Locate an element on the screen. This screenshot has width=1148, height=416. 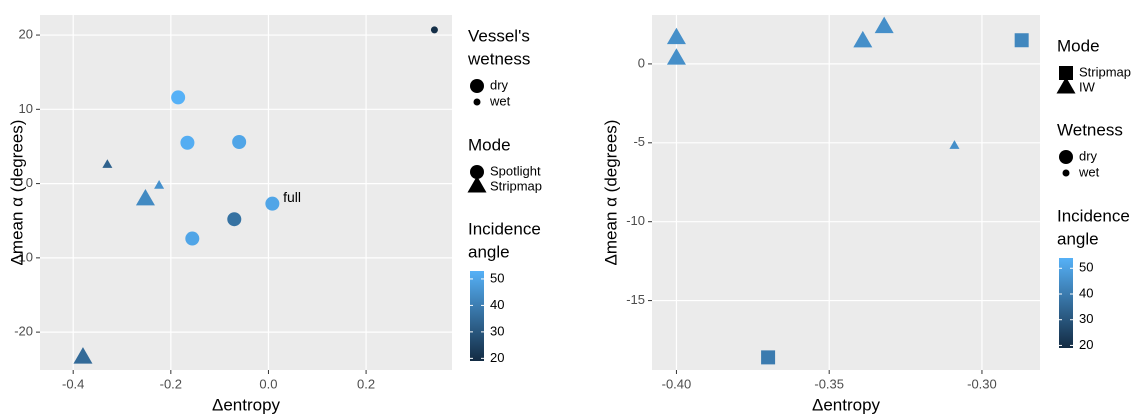
y-tick-label: -20 is located at coordinates (23, 331).